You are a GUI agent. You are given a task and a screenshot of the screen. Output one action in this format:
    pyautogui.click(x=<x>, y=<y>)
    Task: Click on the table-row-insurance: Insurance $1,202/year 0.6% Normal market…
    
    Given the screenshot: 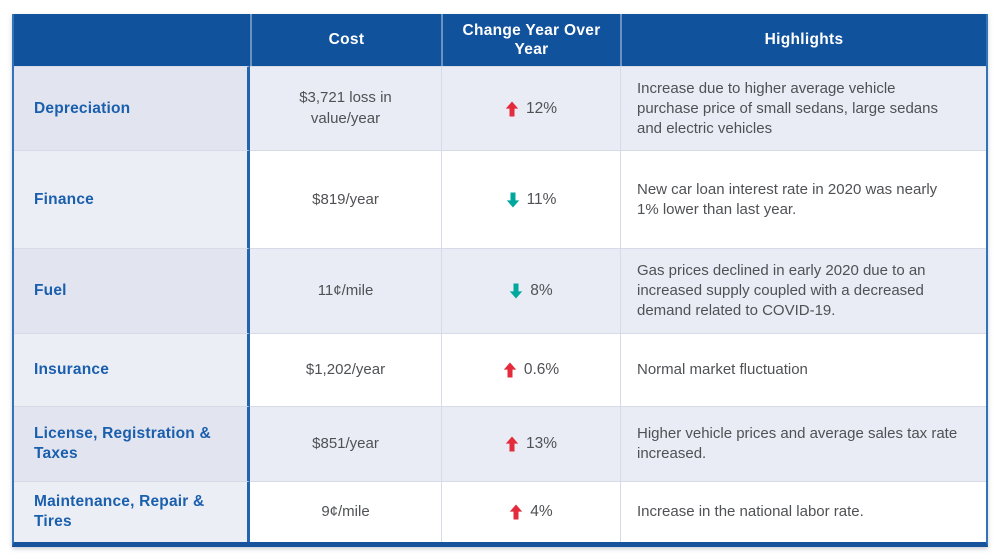 What is the action you would take?
    pyautogui.click(x=500, y=369)
    